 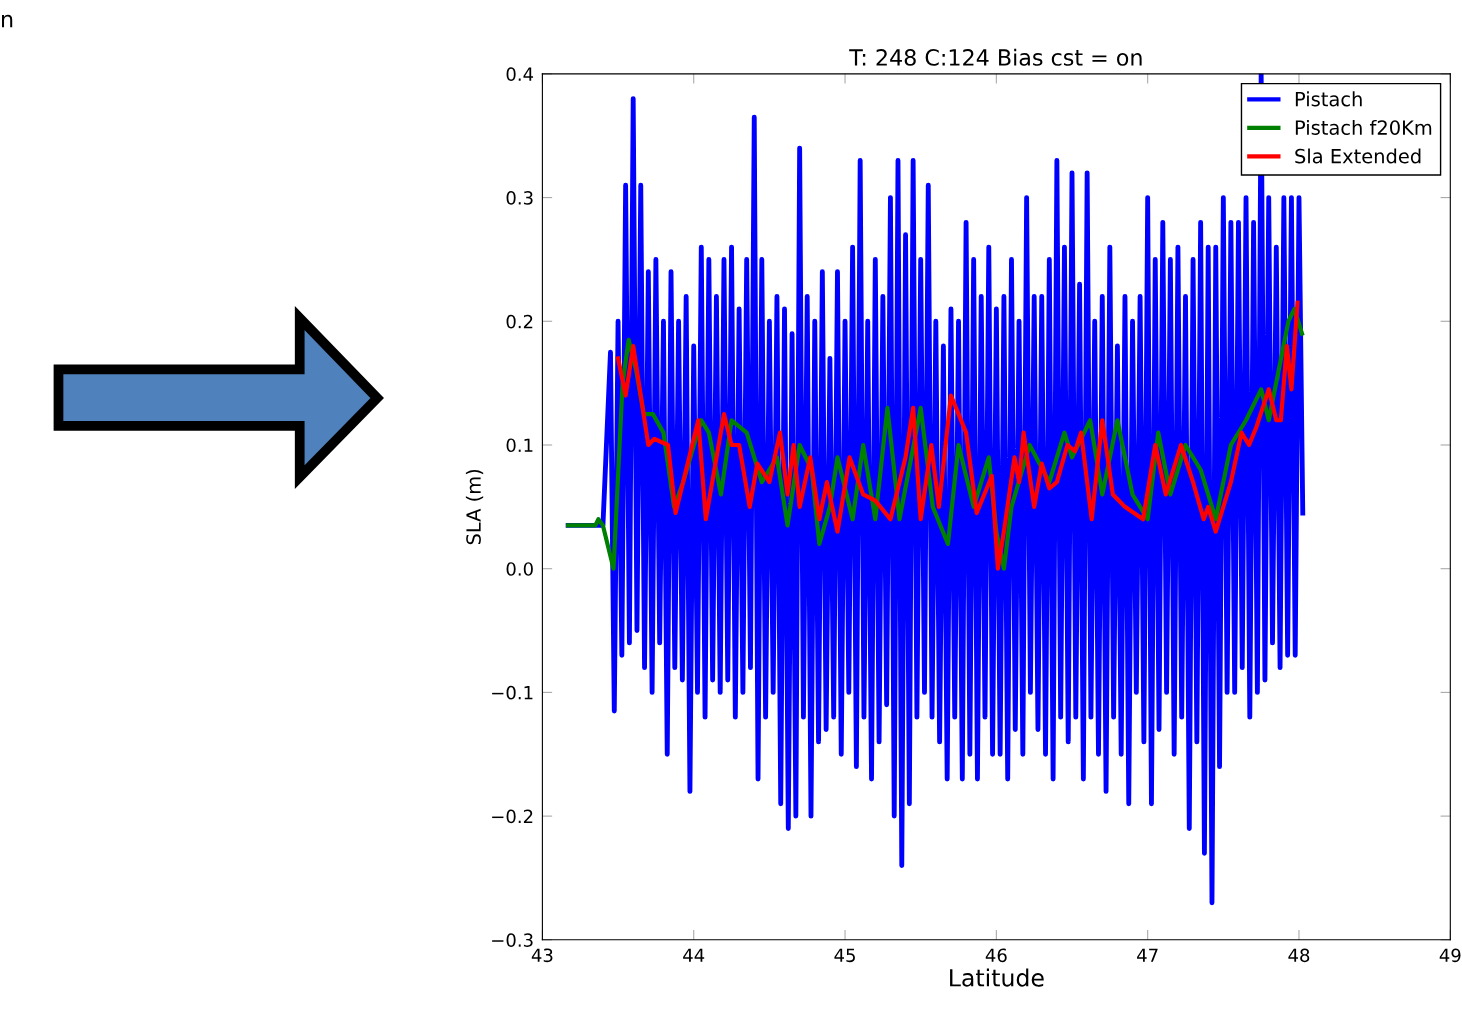 What do you see at coordinates (519, 569) in the screenshot?
I see `y-tick-label: 0.0` at bounding box center [519, 569].